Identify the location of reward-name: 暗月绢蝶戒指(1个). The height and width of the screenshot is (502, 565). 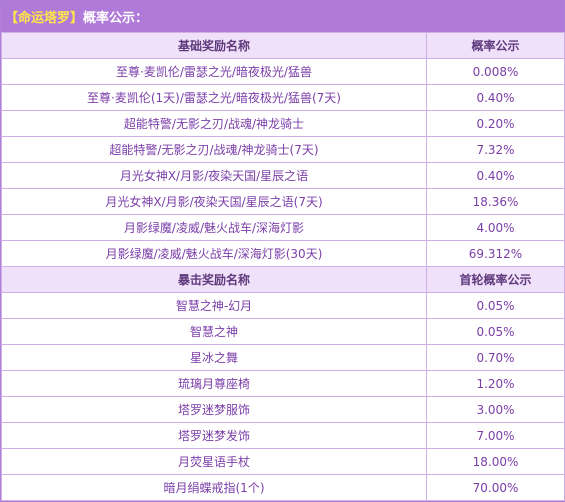
(214, 487).